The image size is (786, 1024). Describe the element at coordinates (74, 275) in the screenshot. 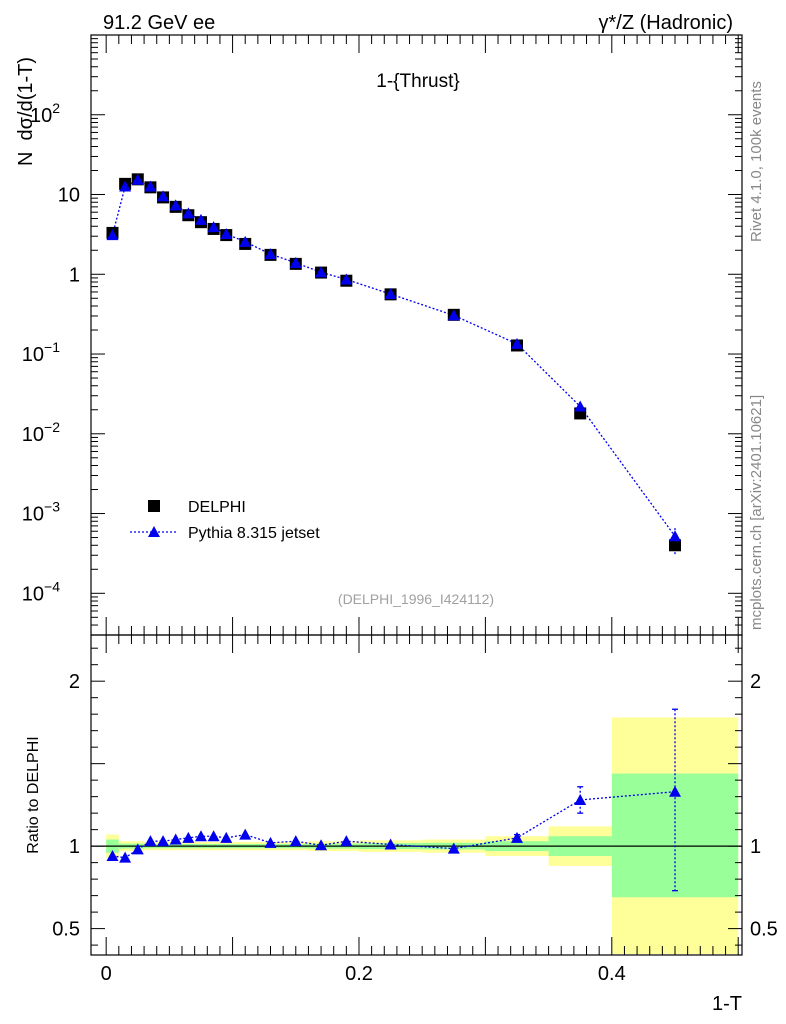

I see `main-y-tick-label: 1` at that location.